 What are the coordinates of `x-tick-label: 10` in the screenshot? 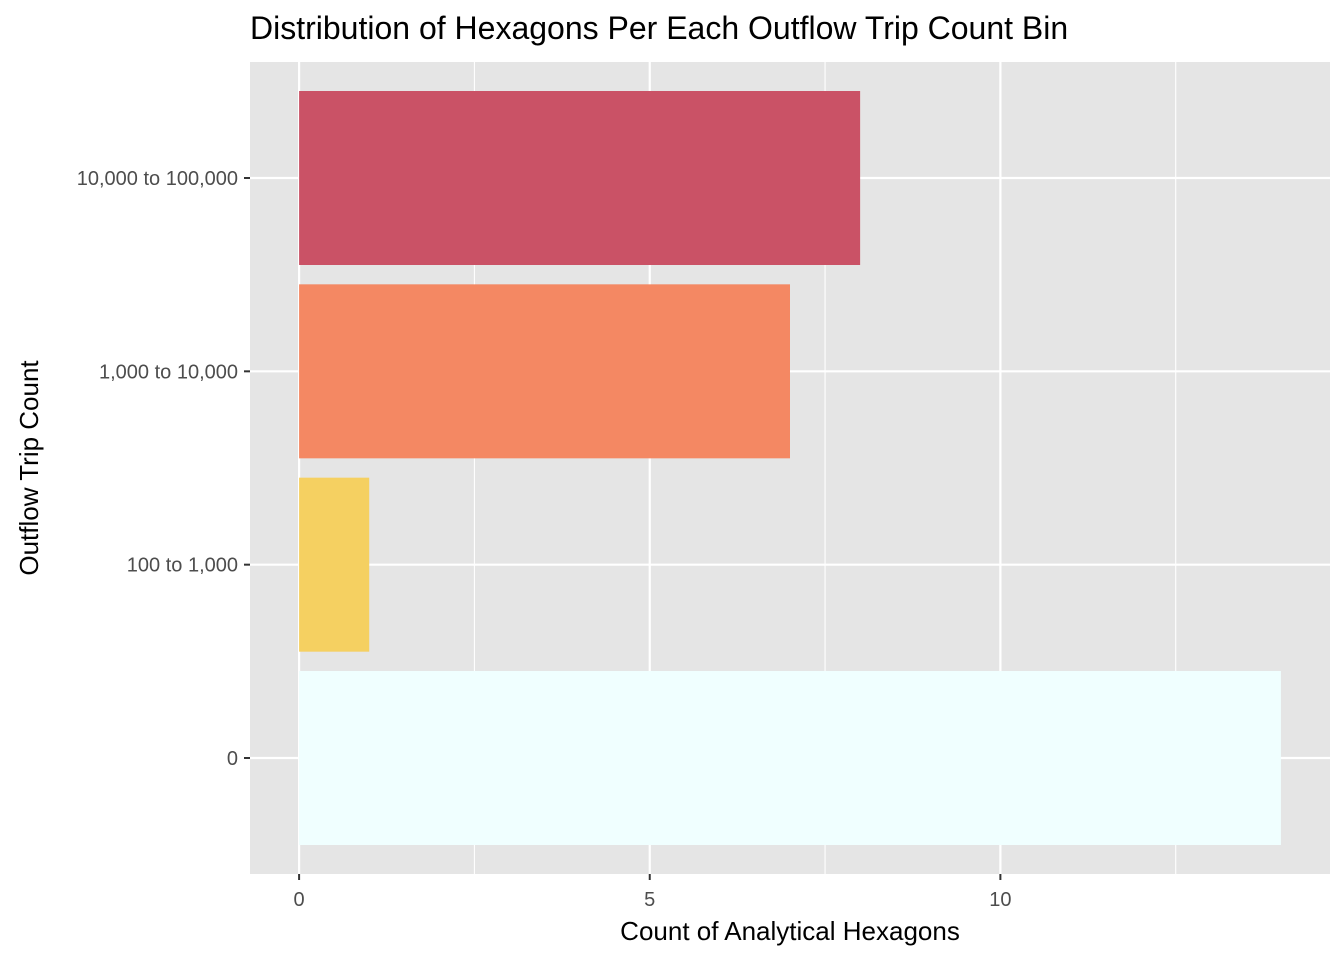 It's located at (1000, 900).